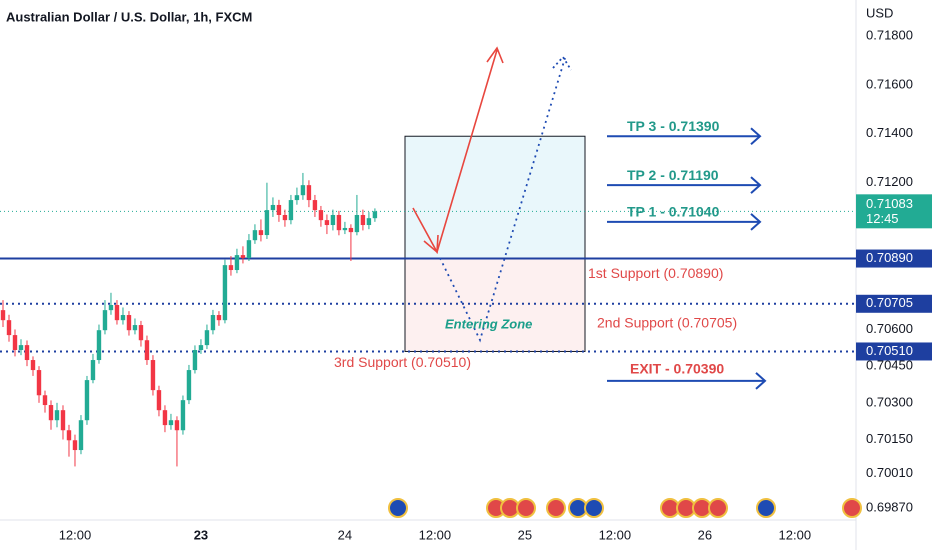 This screenshot has height=550, width=932. What do you see at coordinates (889, 506) in the screenshot?
I see `y-tick-label: 0.69870` at bounding box center [889, 506].